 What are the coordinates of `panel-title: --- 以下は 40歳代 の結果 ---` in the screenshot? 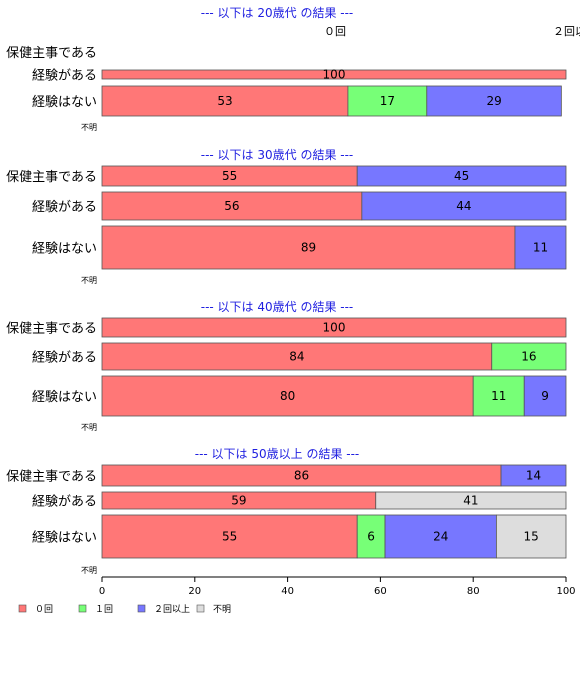 It's located at (277, 307).